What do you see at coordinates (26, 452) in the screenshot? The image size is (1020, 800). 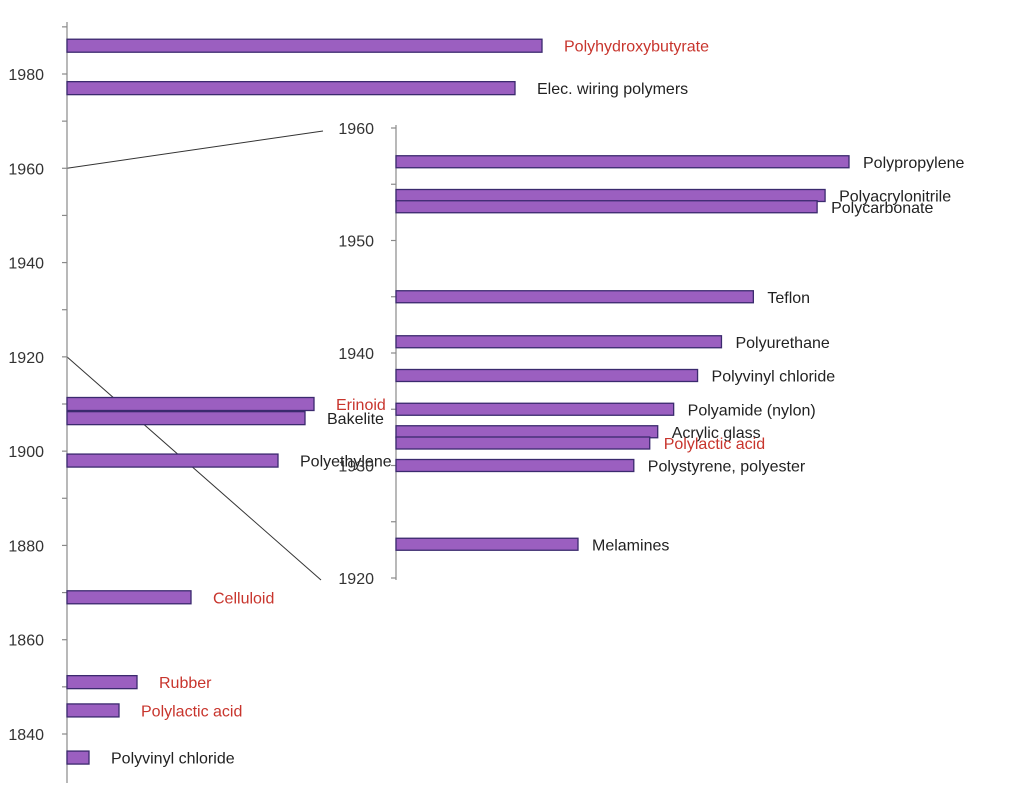 I see `main-tick-label: 1900` at bounding box center [26, 452].